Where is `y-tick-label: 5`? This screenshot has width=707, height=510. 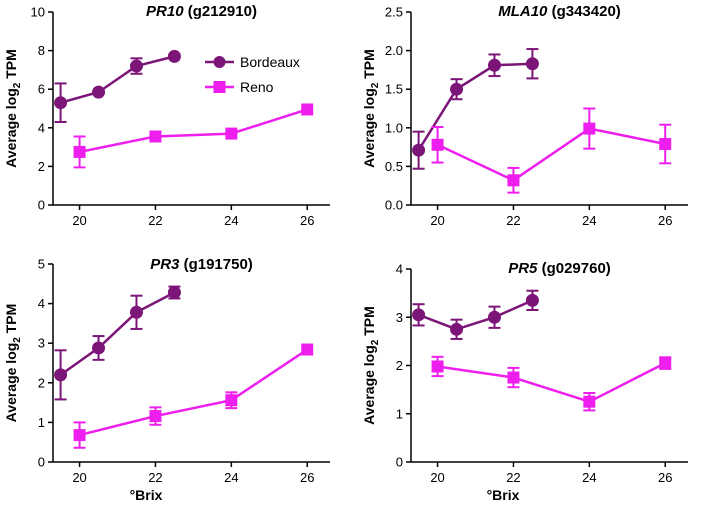 y-tick-label: 5 is located at coordinates (41, 264).